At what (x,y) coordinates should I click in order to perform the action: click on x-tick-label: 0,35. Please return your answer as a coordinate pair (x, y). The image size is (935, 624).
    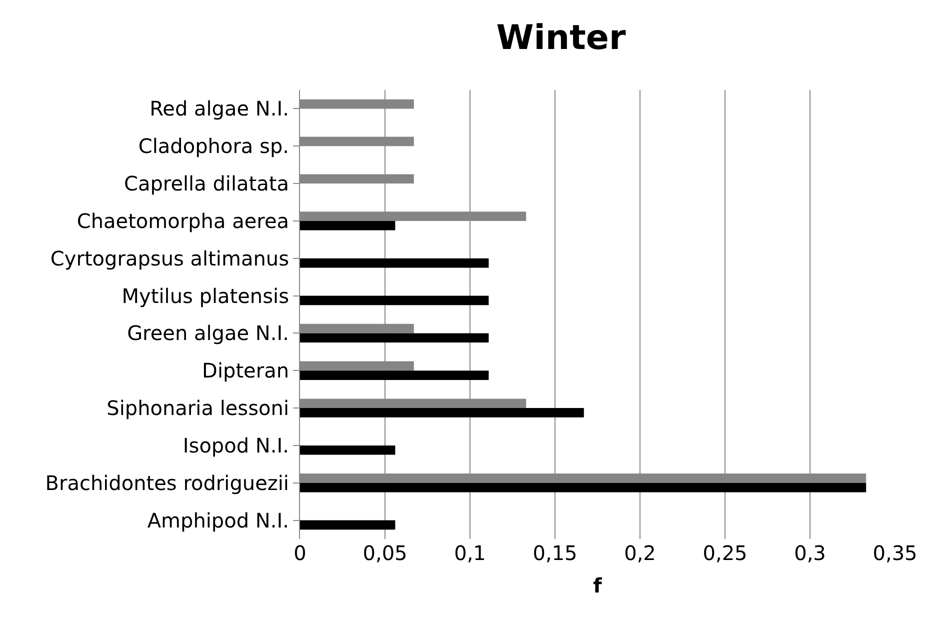
    Looking at the image, I should click on (895, 553).